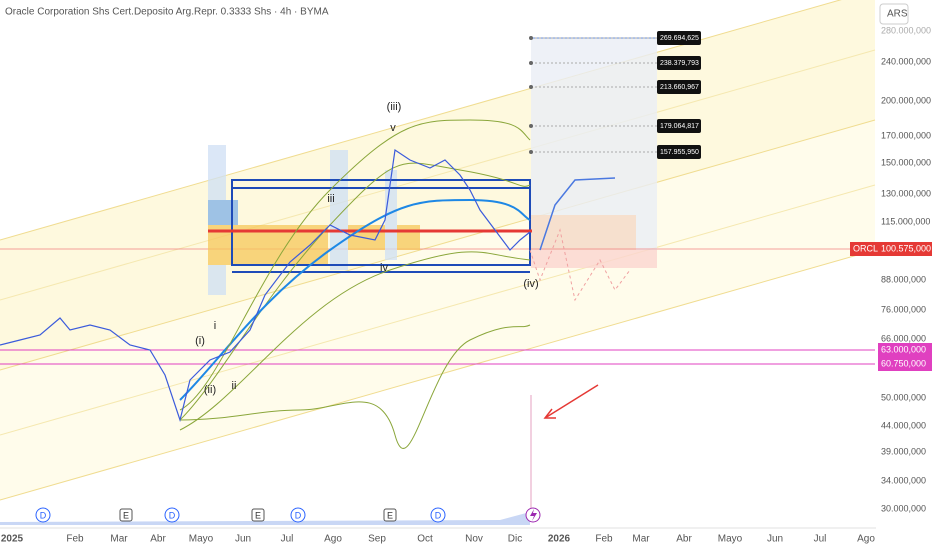 This screenshot has height=555, width=932. I want to click on split-icon, so click(533, 515).